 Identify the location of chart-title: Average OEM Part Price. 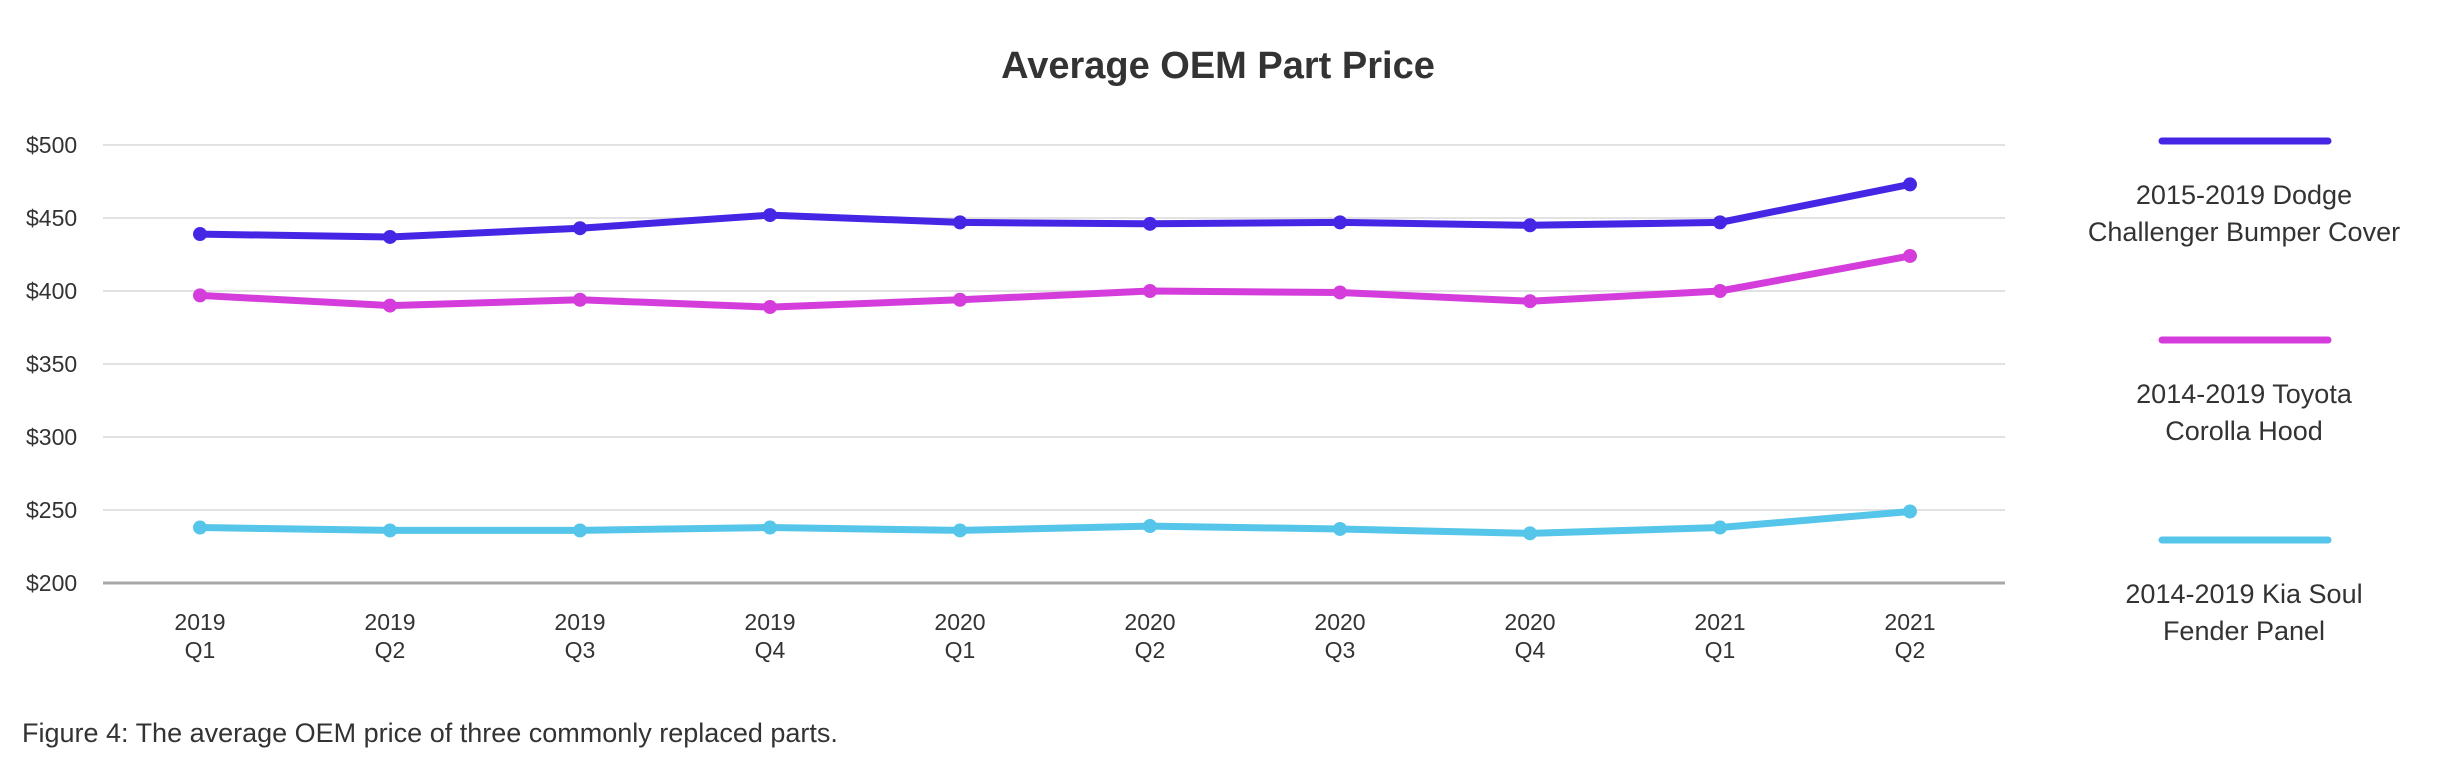
(1218, 66).